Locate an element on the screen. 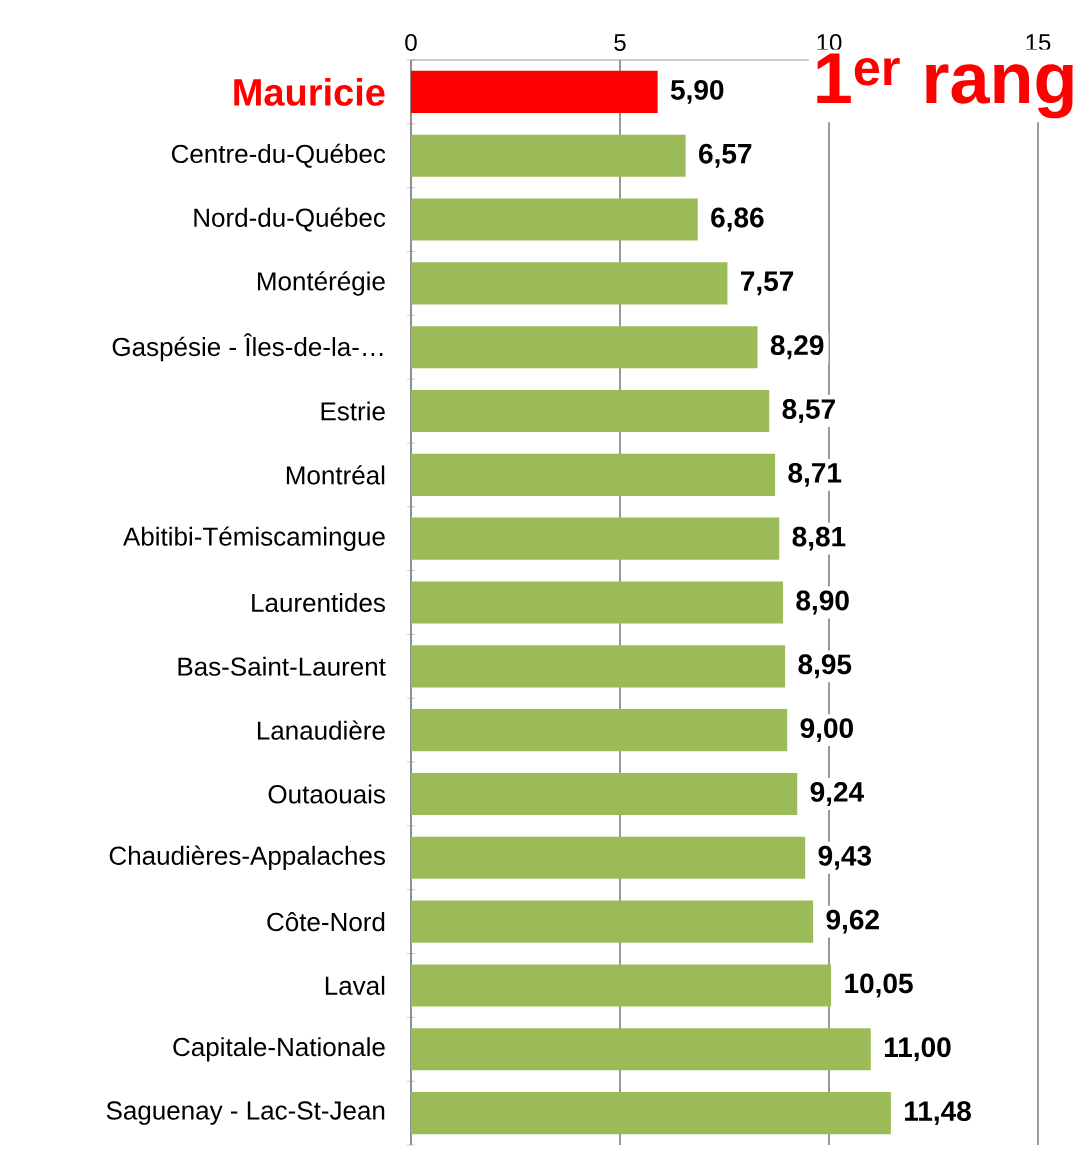  y-tick-label: Capitale-Nationale is located at coordinates (279, 1049).